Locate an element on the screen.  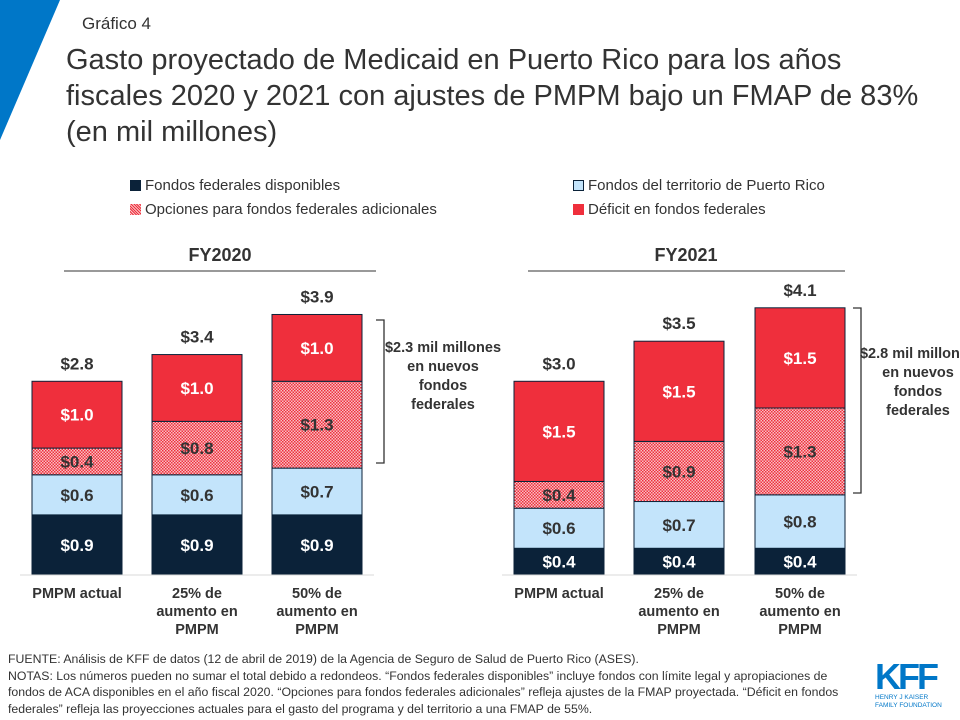
kff-logo: KFF HENRY J KAISER FAMILY FOUNDATION is located at coordinates (908, 683).